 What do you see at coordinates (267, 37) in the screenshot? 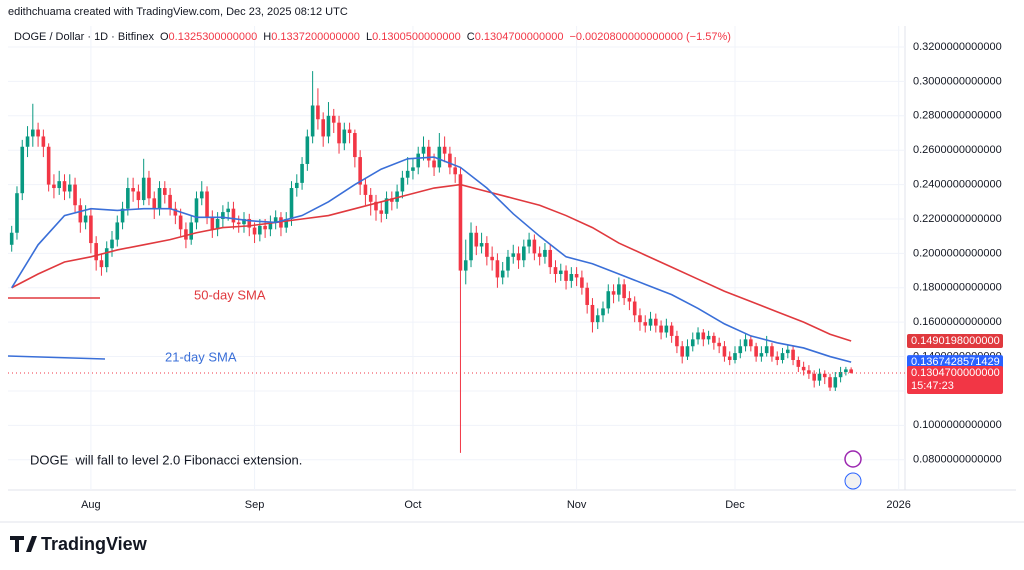
I see `ohlc-key: H` at bounding box center [267, 37].